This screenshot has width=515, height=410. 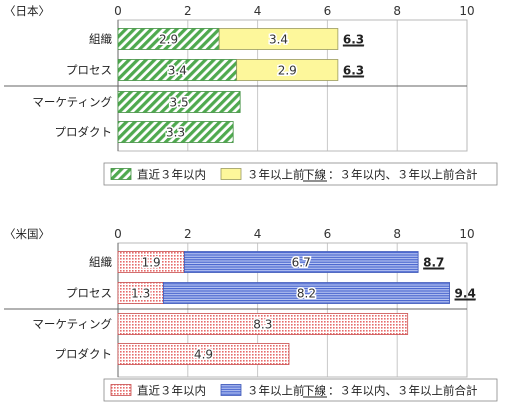 I want to click on data-label-halo: 8.2, so click(x=306, y=294).